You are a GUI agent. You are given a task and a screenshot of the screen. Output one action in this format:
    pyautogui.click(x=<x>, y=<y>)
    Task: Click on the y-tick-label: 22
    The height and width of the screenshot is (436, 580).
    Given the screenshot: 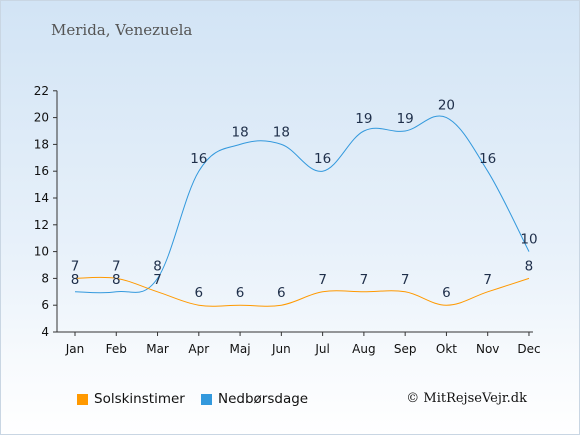 What is the action you would take?
    pyautogui.click(x=41, y=91)
    